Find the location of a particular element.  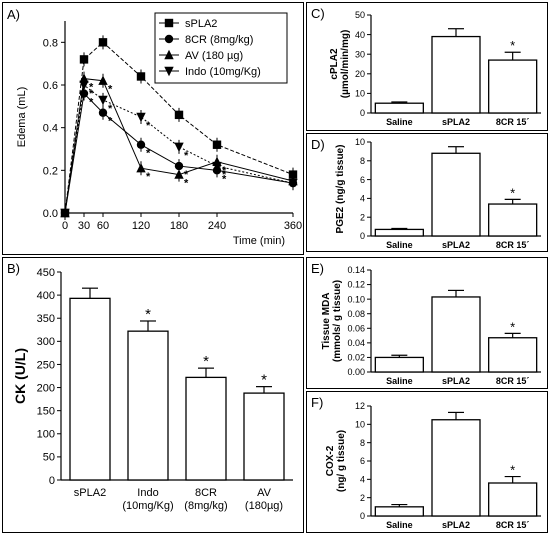

x-axis-label: Time (min) is located at coordinates (259, 241).